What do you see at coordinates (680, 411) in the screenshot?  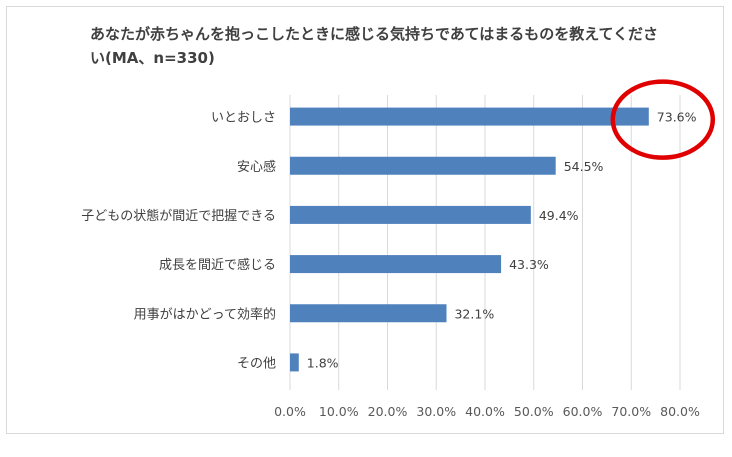 I see `x-tick-label: 80.0%` at bounding box center [680, 411].